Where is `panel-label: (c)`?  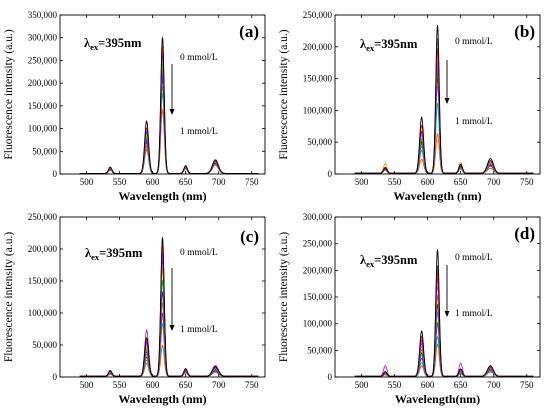 panel-label: (c) is located at coordinates (249, 236).